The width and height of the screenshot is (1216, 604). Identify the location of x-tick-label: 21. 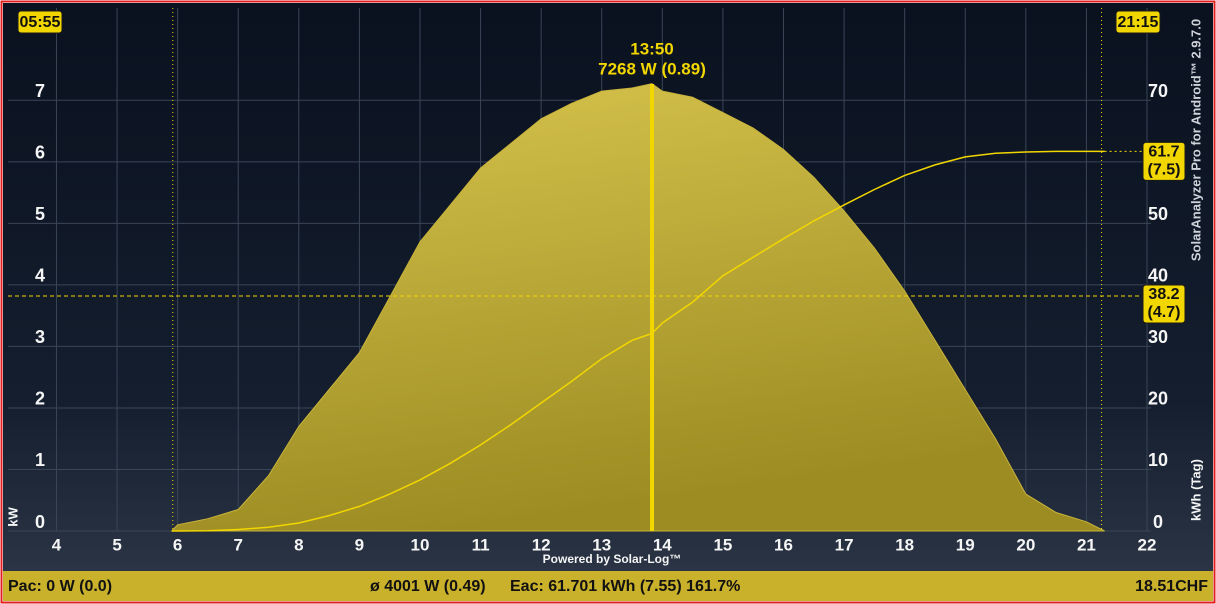
(1086, 544).